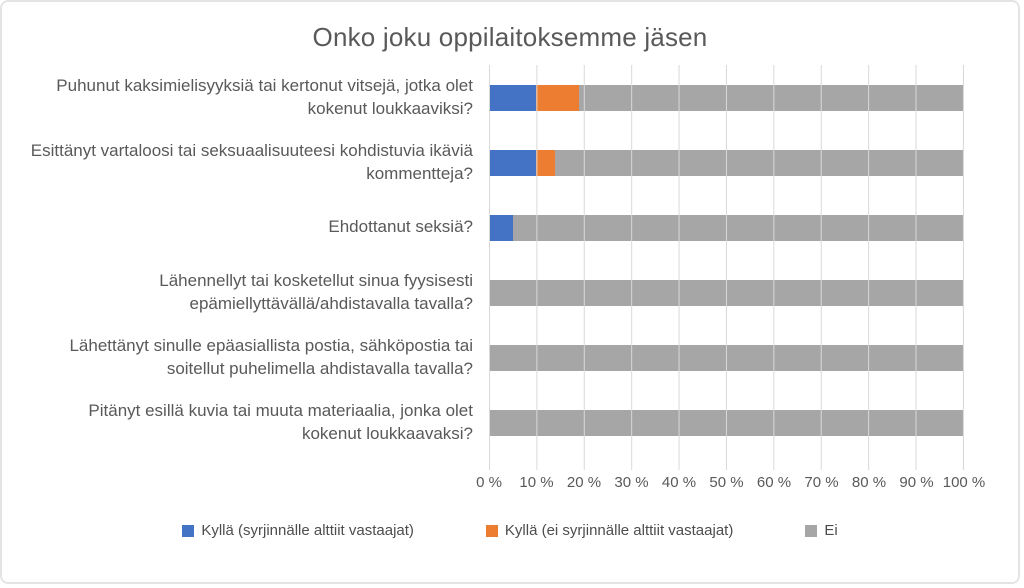  What do you see at coordinates (726, 482) in the screenshot?
I see `x-tick-label: 50 %` at bounding box center [726, 482].